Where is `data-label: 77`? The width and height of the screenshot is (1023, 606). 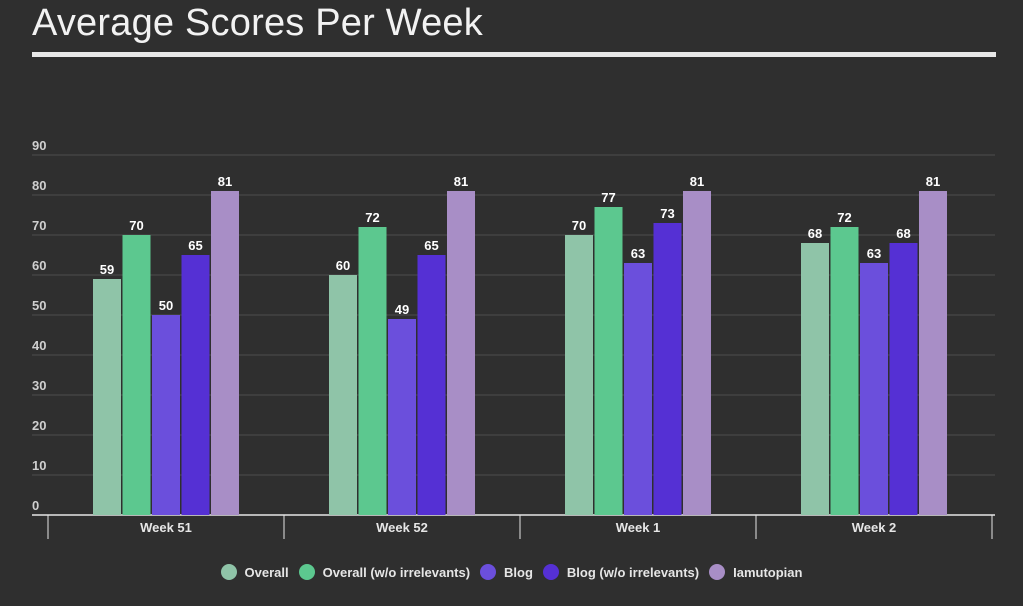 data-label: 77 is located at coordinates (608, 197).